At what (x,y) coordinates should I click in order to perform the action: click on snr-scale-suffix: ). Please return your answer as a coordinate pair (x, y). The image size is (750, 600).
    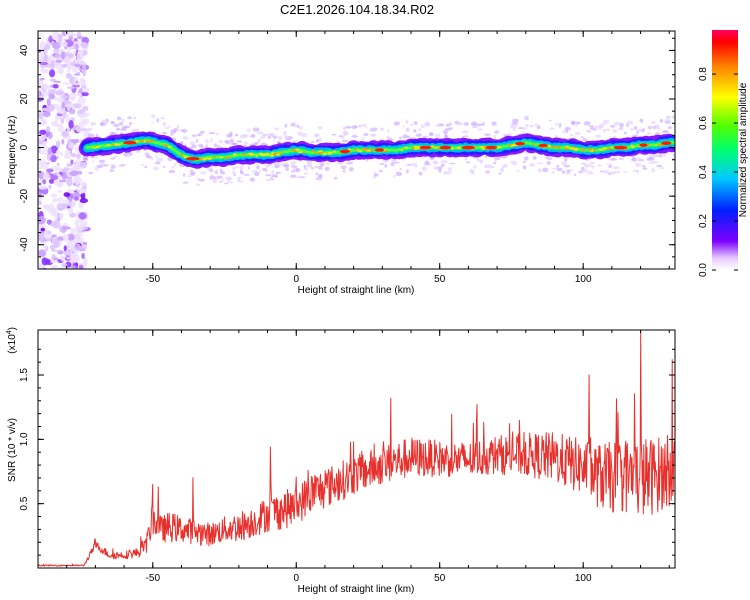
    Looking at the image, I should click on (12, 328).